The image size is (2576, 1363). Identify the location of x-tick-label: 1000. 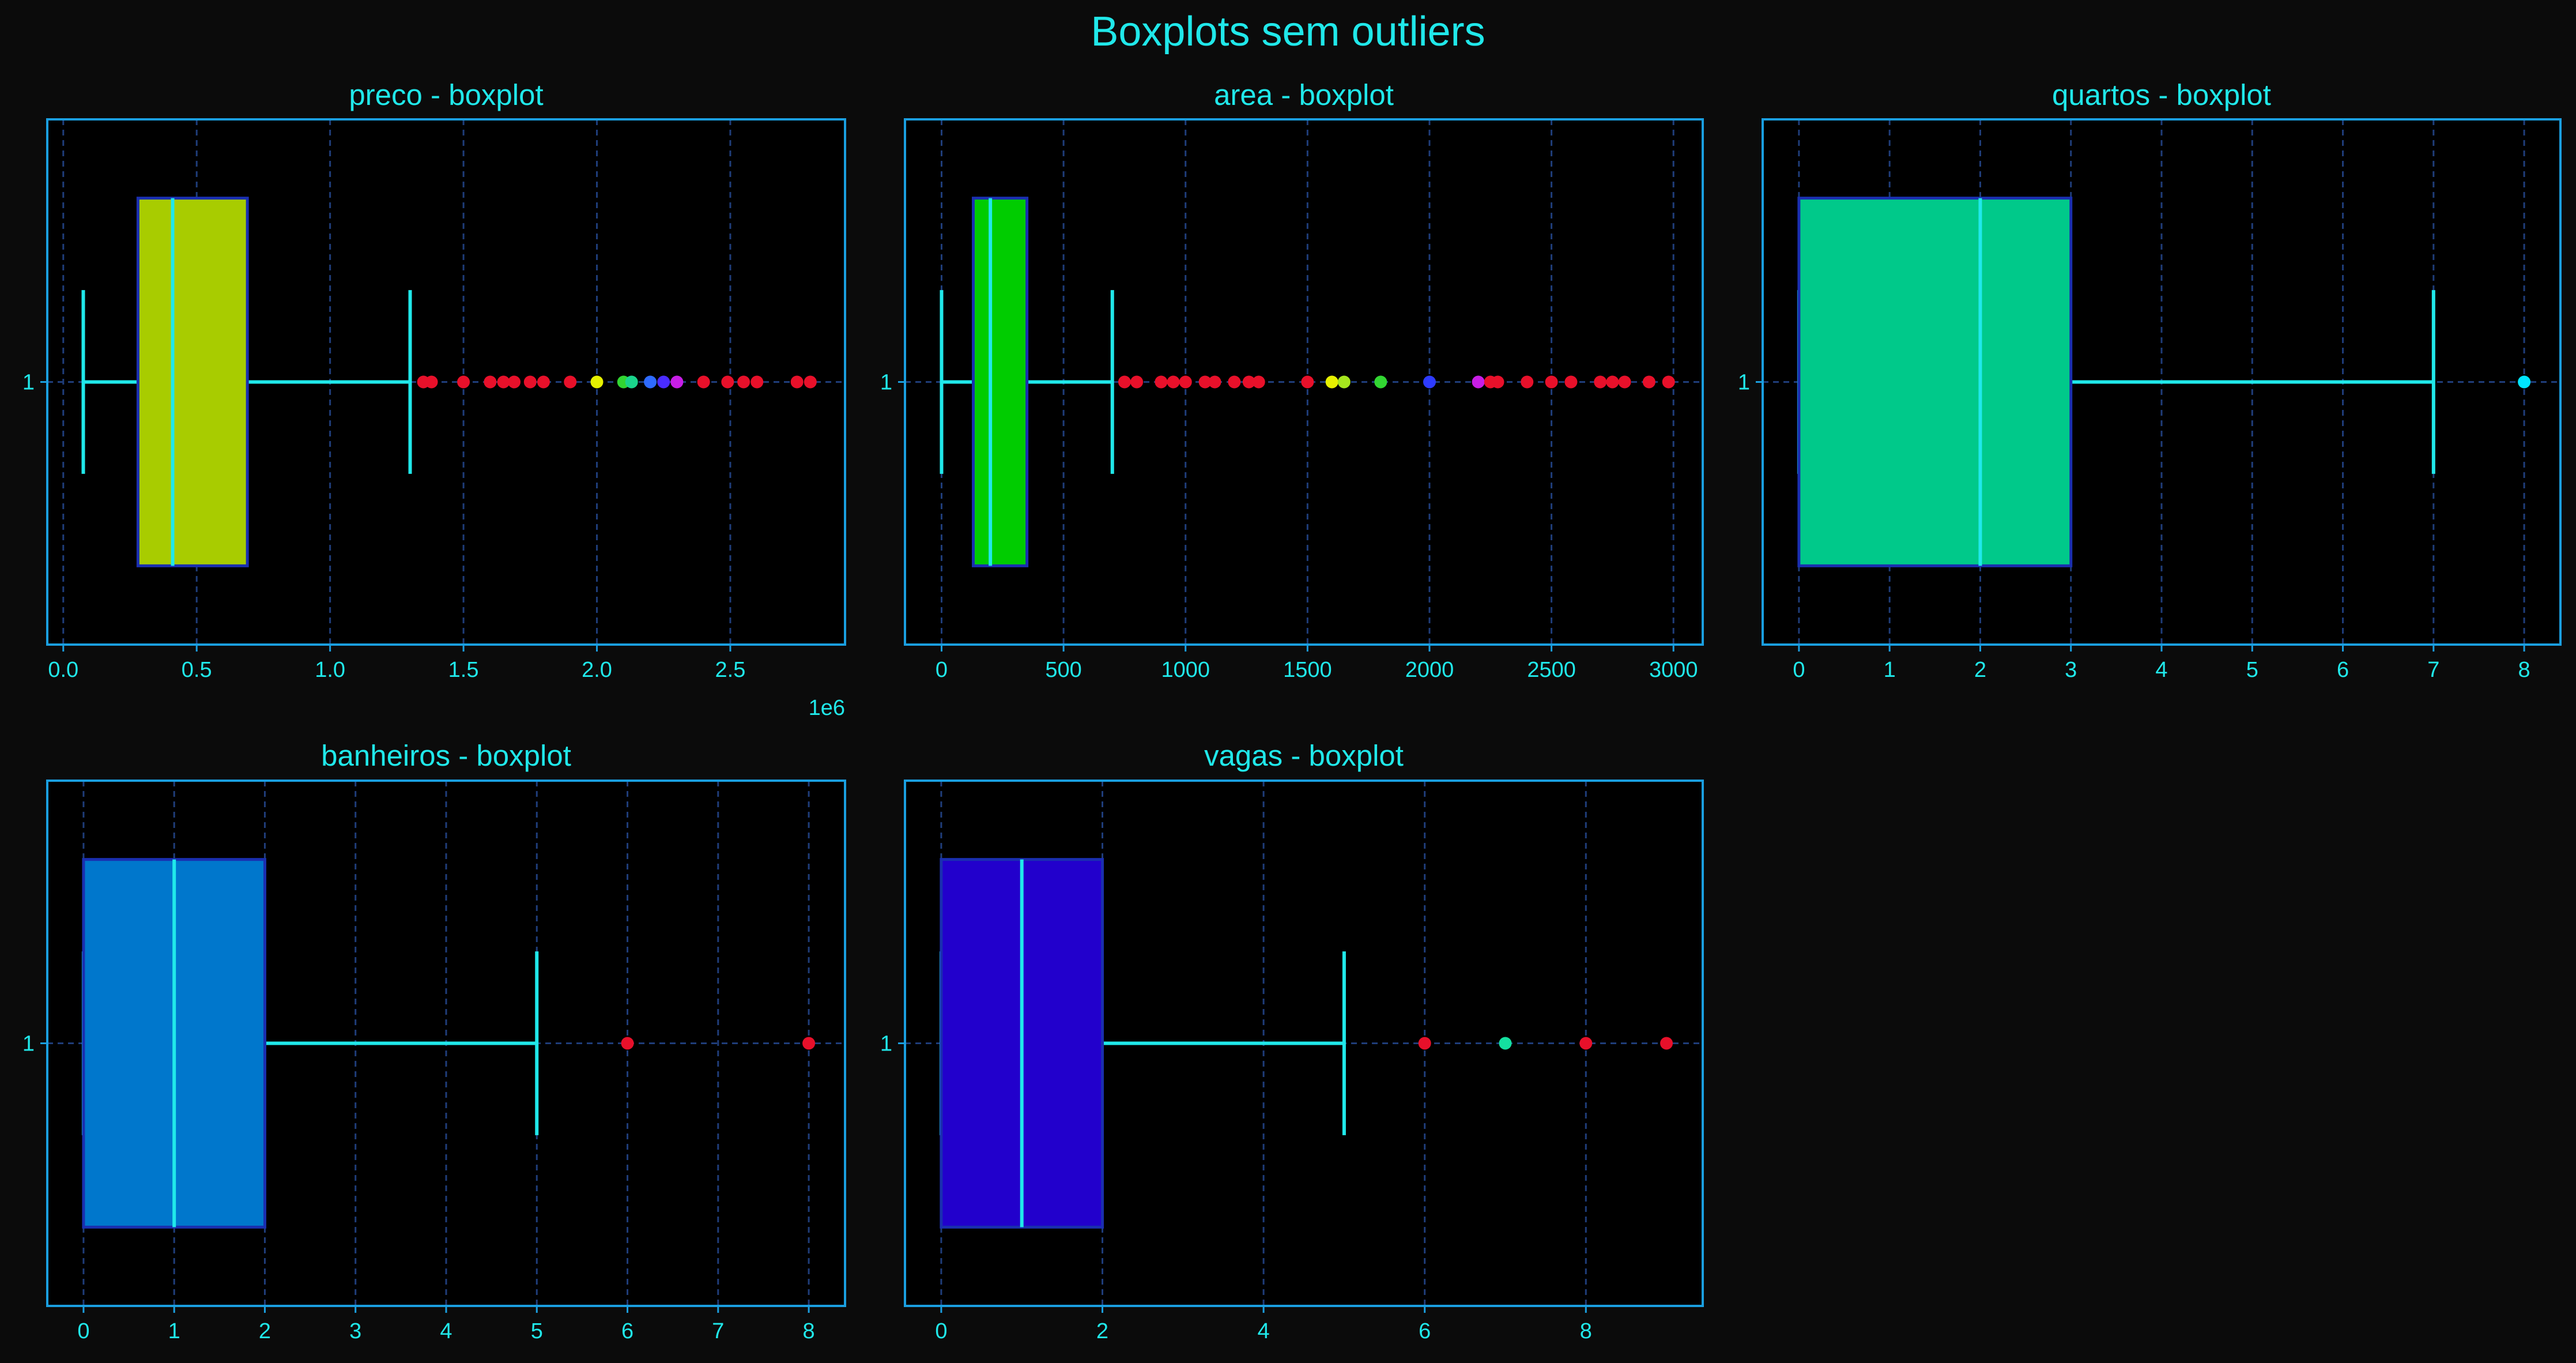
(1185, 670).